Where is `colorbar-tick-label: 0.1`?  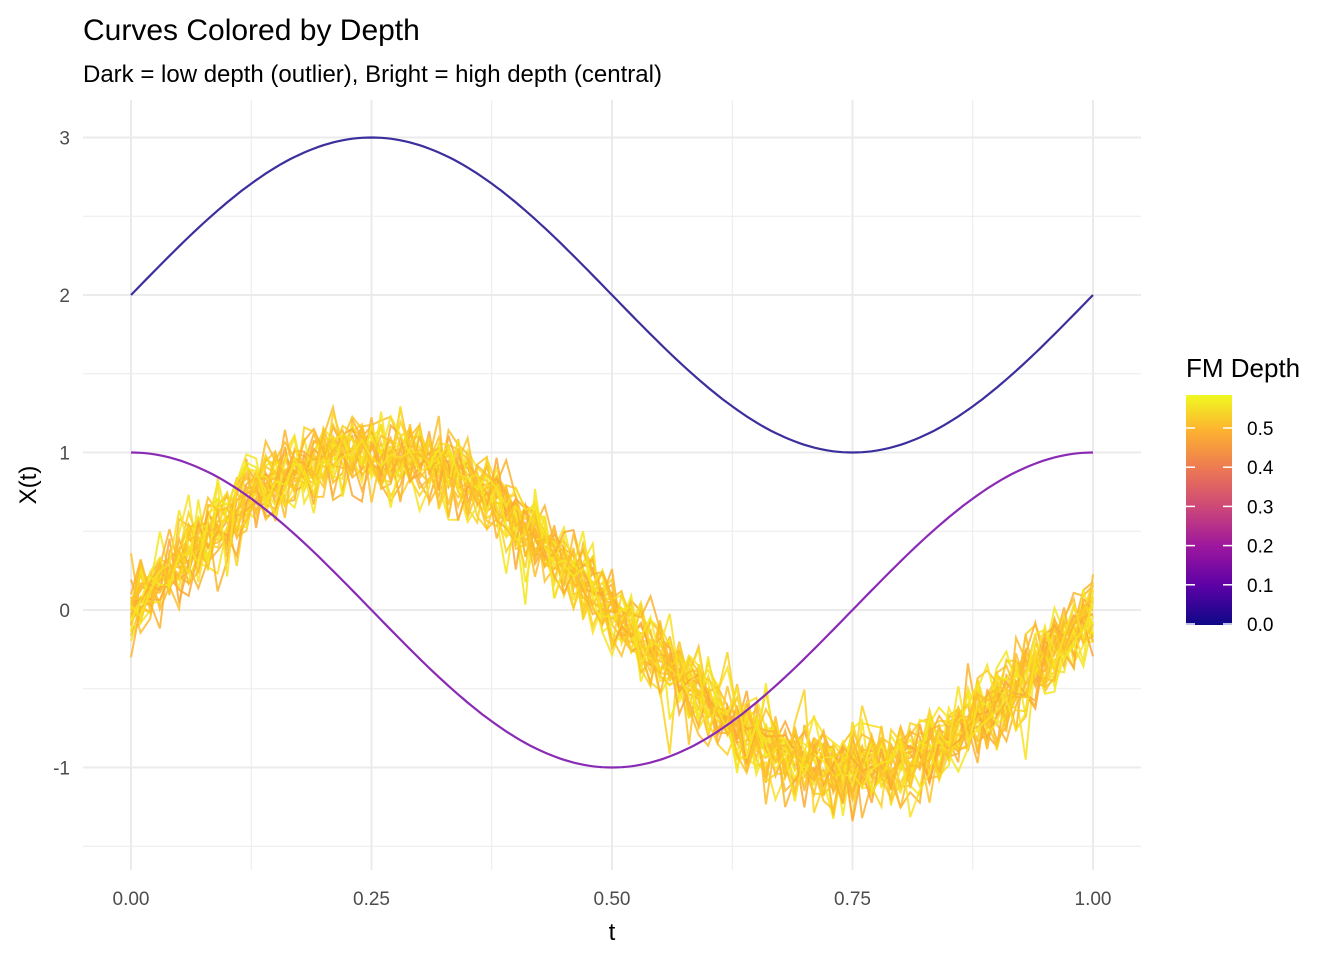
colorbar-tick-label: 0.1 is located at coordinates (1260, 586).